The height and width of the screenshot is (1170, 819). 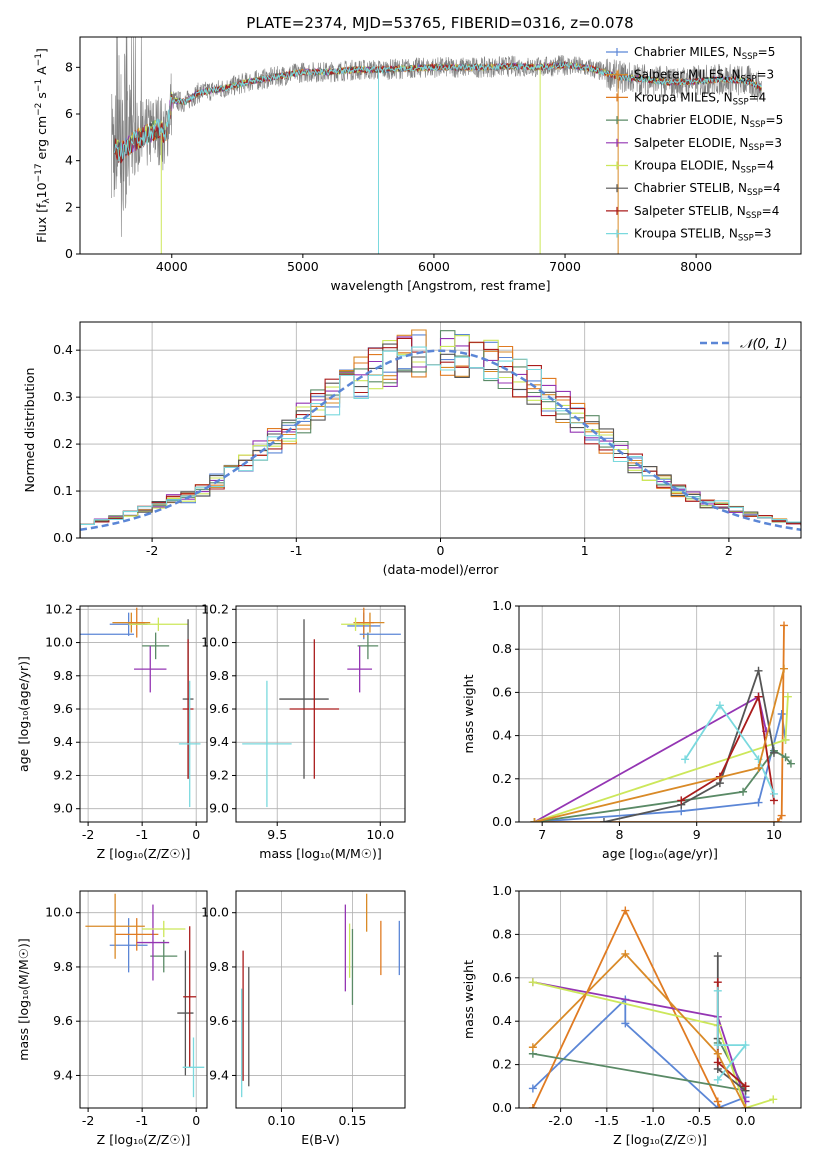 What do you see at coordinates (502, 977) in the screenshot?
I see `y-tick-label: 0.6` at bounding box center [502, 977].